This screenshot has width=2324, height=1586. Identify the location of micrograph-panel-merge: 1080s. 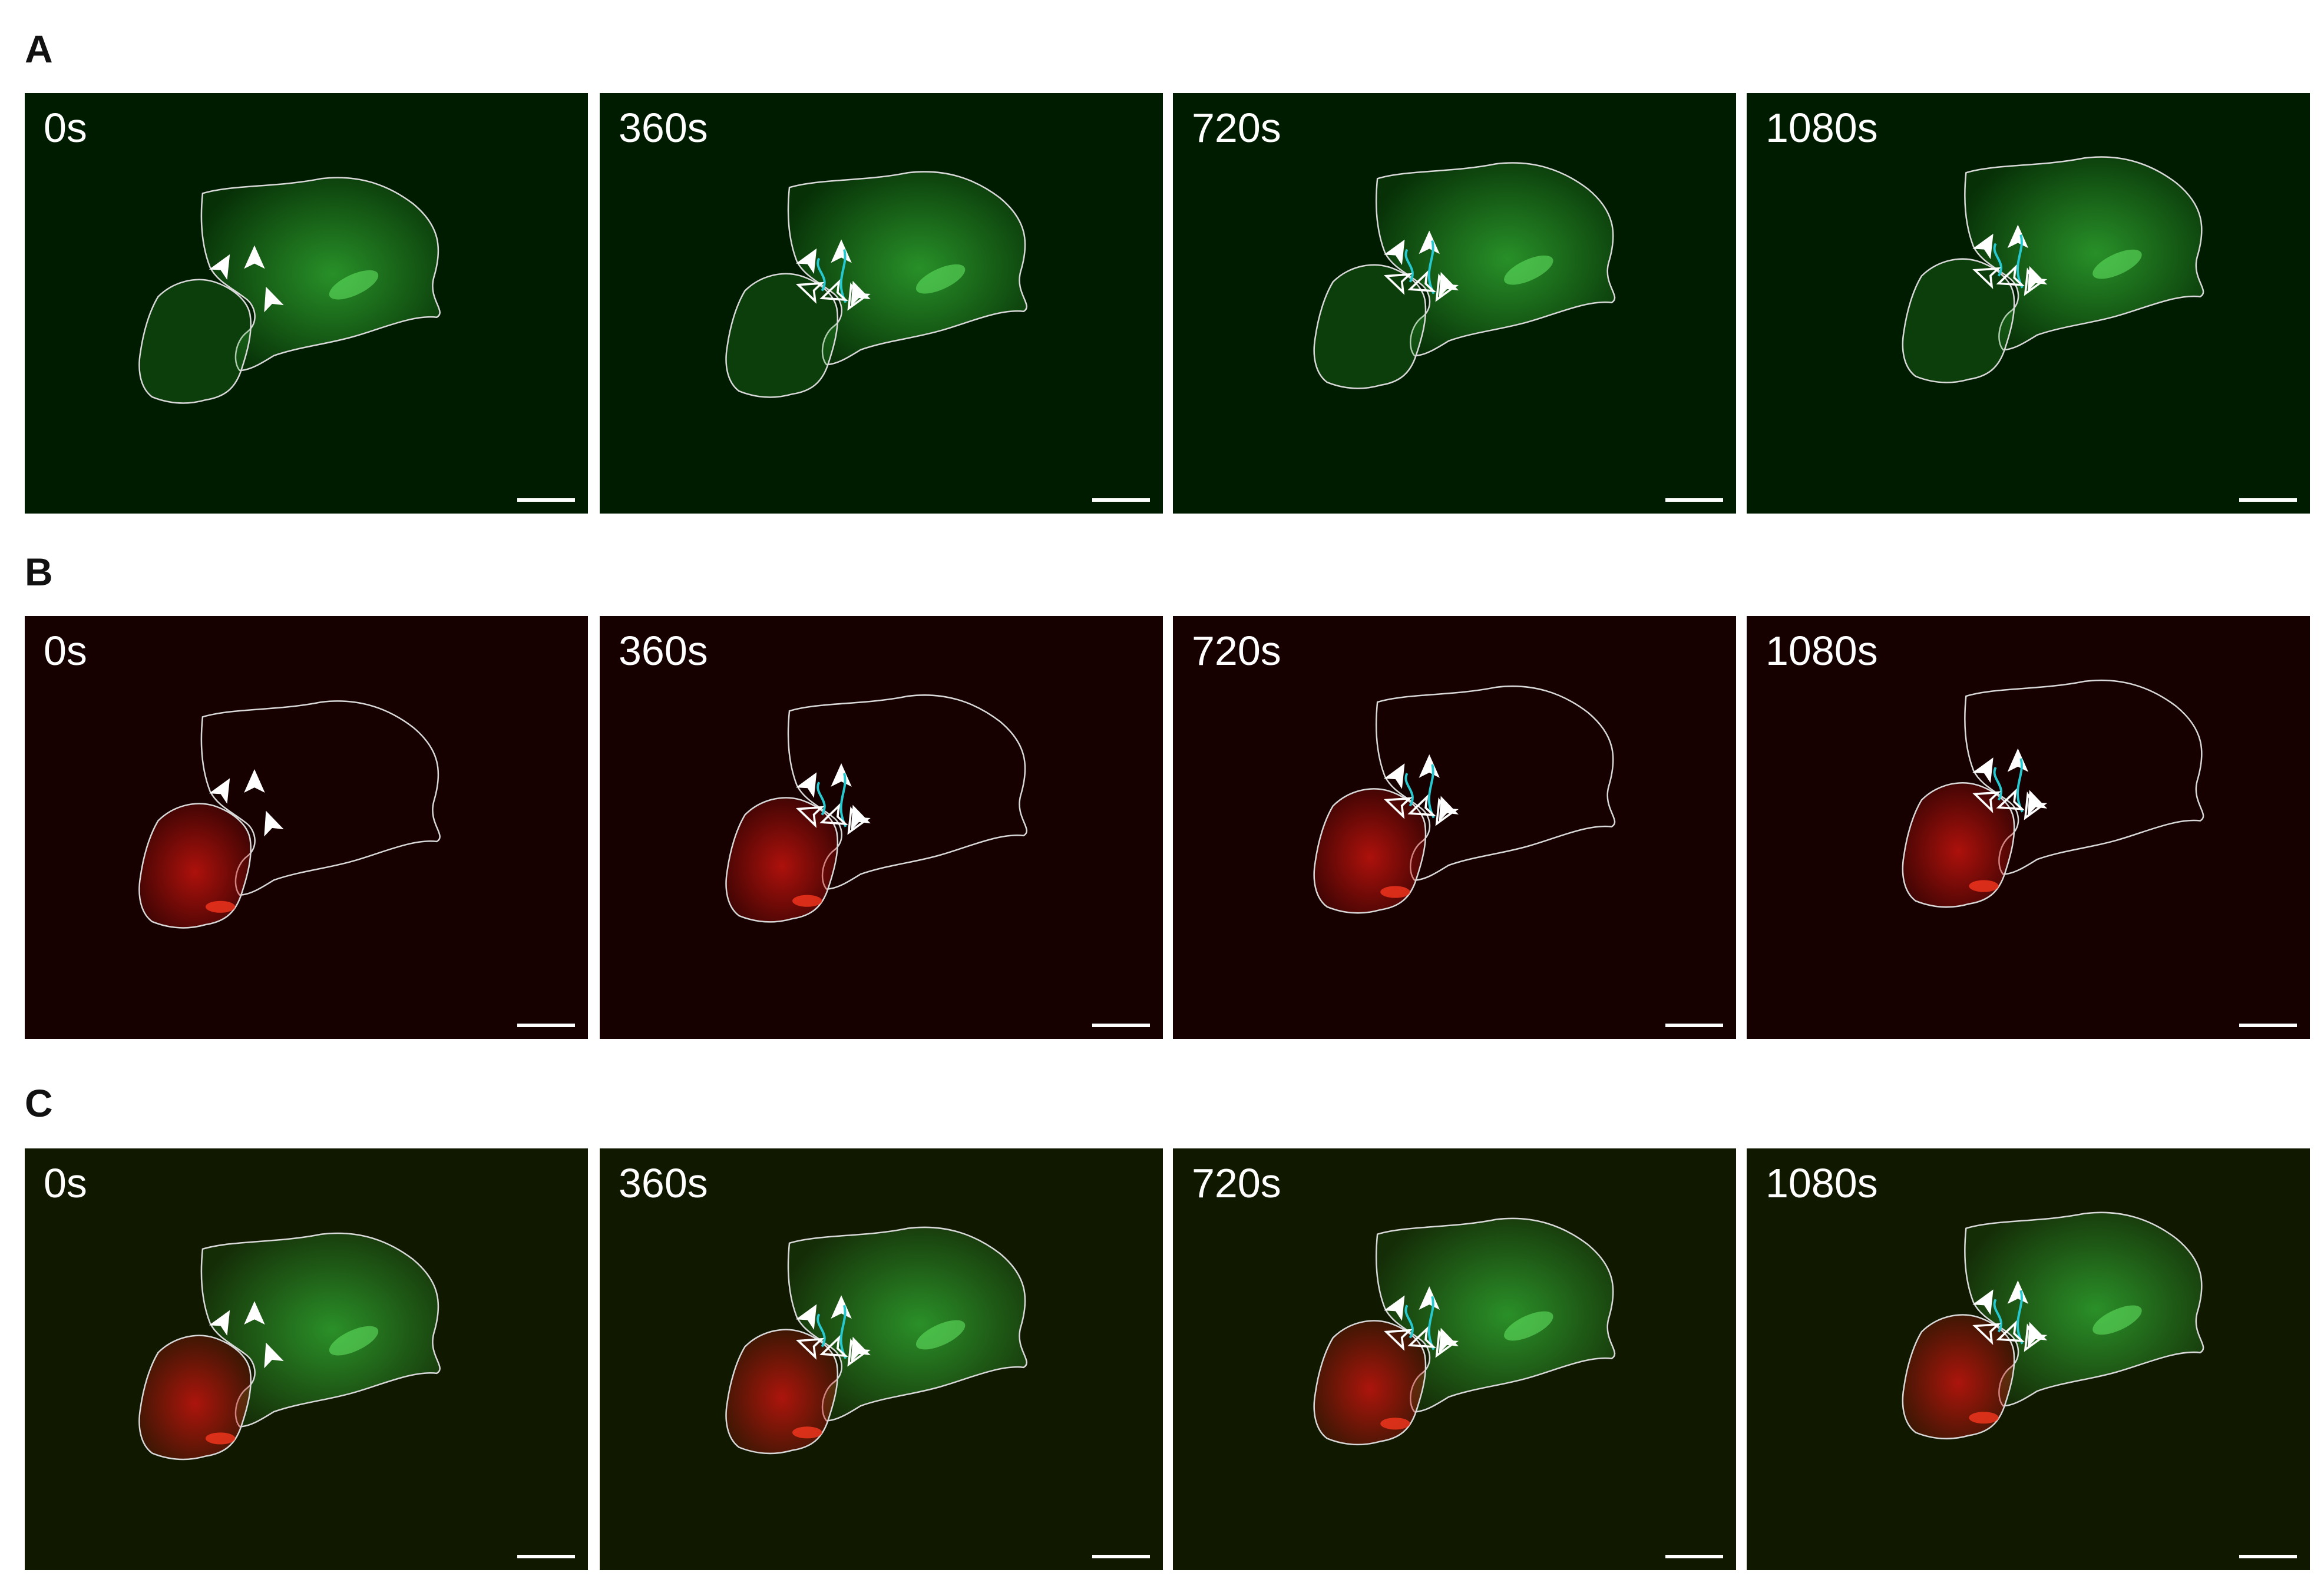
(2028, 1359).